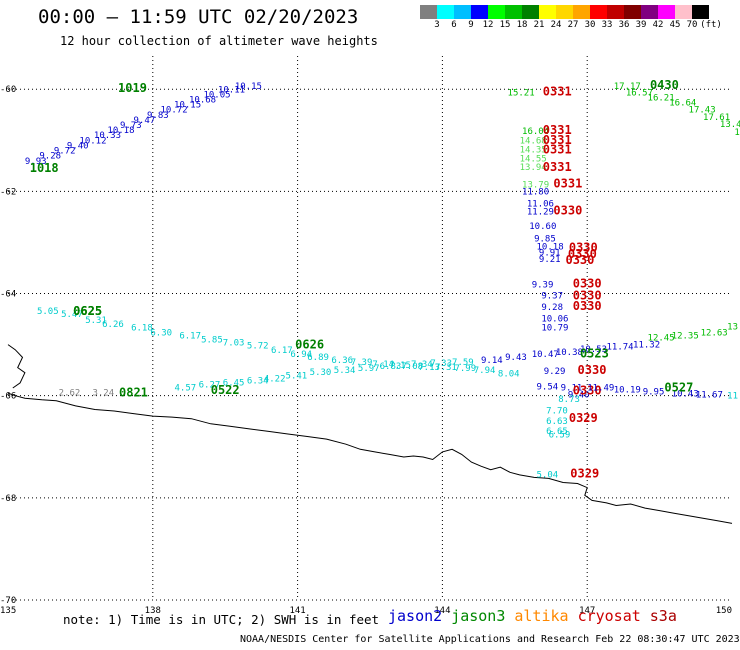  I want to click on wave-height-label: 5.41, so click(297, 376).